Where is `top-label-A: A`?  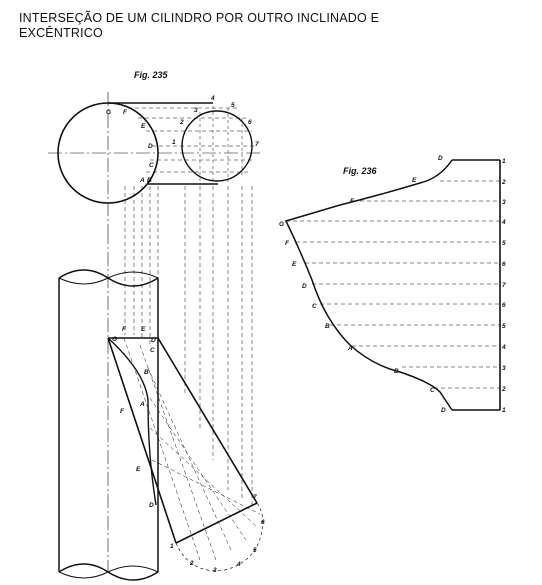
top-label-A: A is located at coordinates (142, 180).